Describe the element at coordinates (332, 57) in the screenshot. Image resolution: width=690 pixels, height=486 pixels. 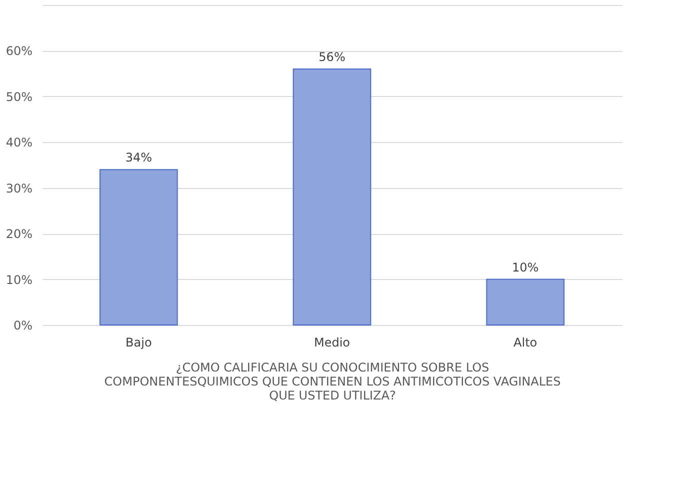
I see `data-label: 56%` at that location.